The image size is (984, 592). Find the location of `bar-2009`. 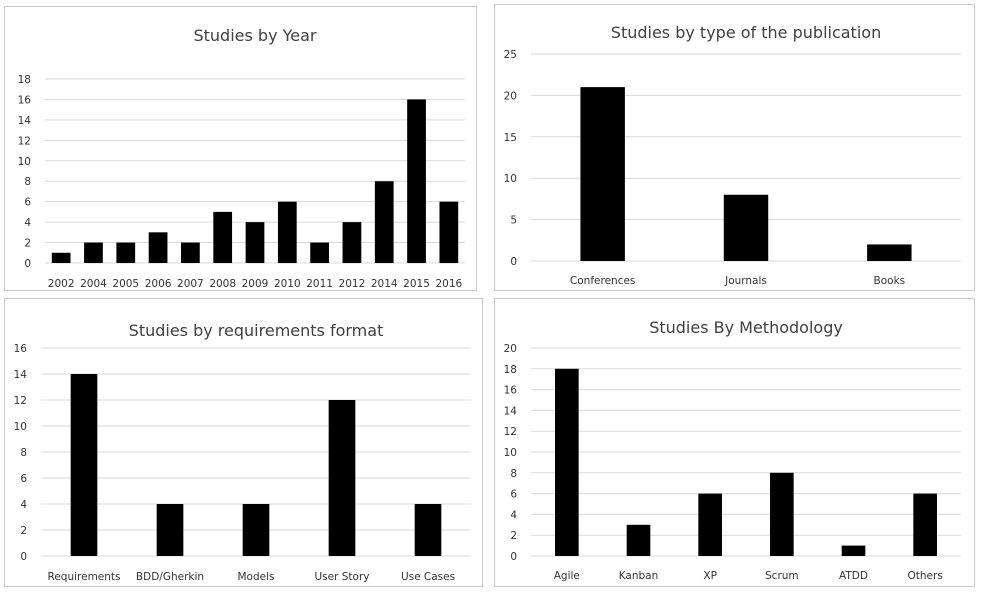

bar-2009 is located at coordinates (255, 242).